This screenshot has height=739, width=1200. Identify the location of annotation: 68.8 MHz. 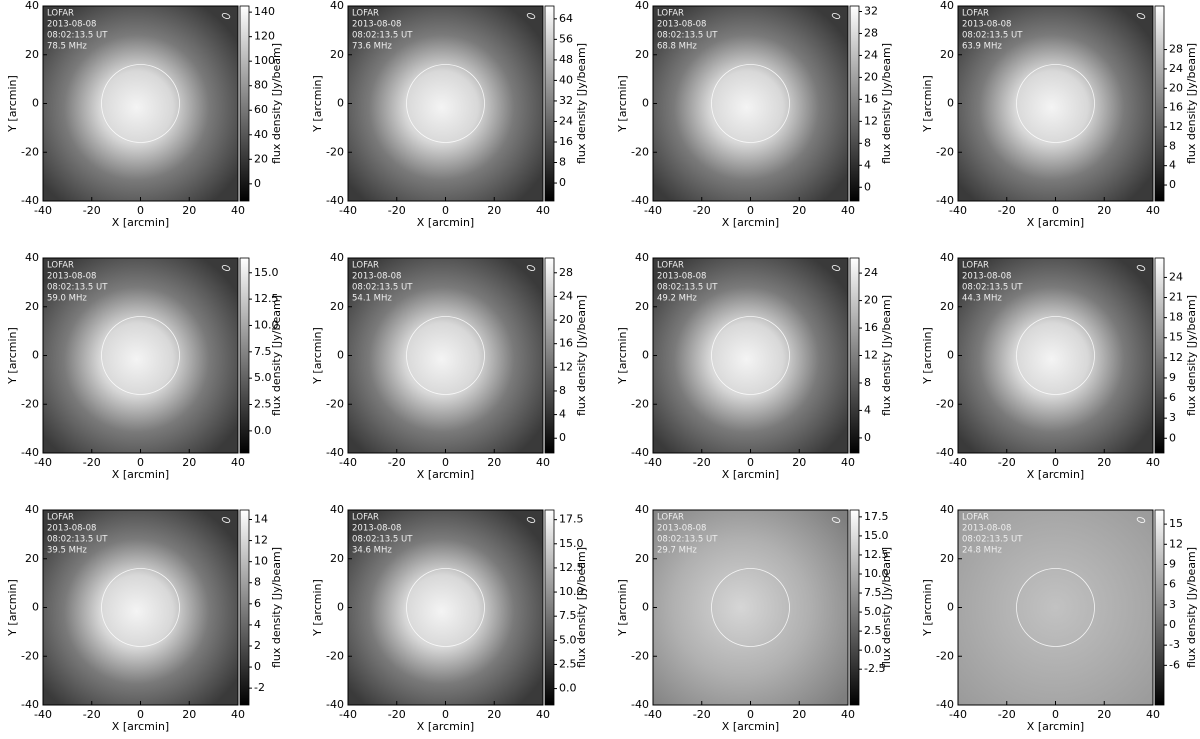
(677, 47).